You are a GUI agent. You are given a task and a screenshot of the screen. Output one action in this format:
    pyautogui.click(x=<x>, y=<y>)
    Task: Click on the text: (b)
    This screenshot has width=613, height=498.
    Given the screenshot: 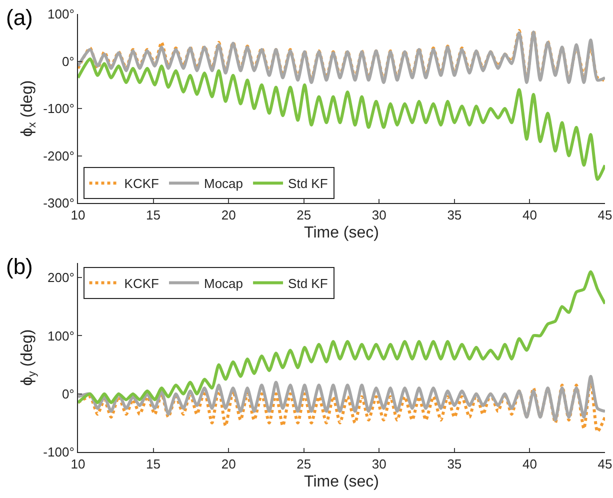 What is the action you would take?
    pyautogui.click(x=19, y=266)
    